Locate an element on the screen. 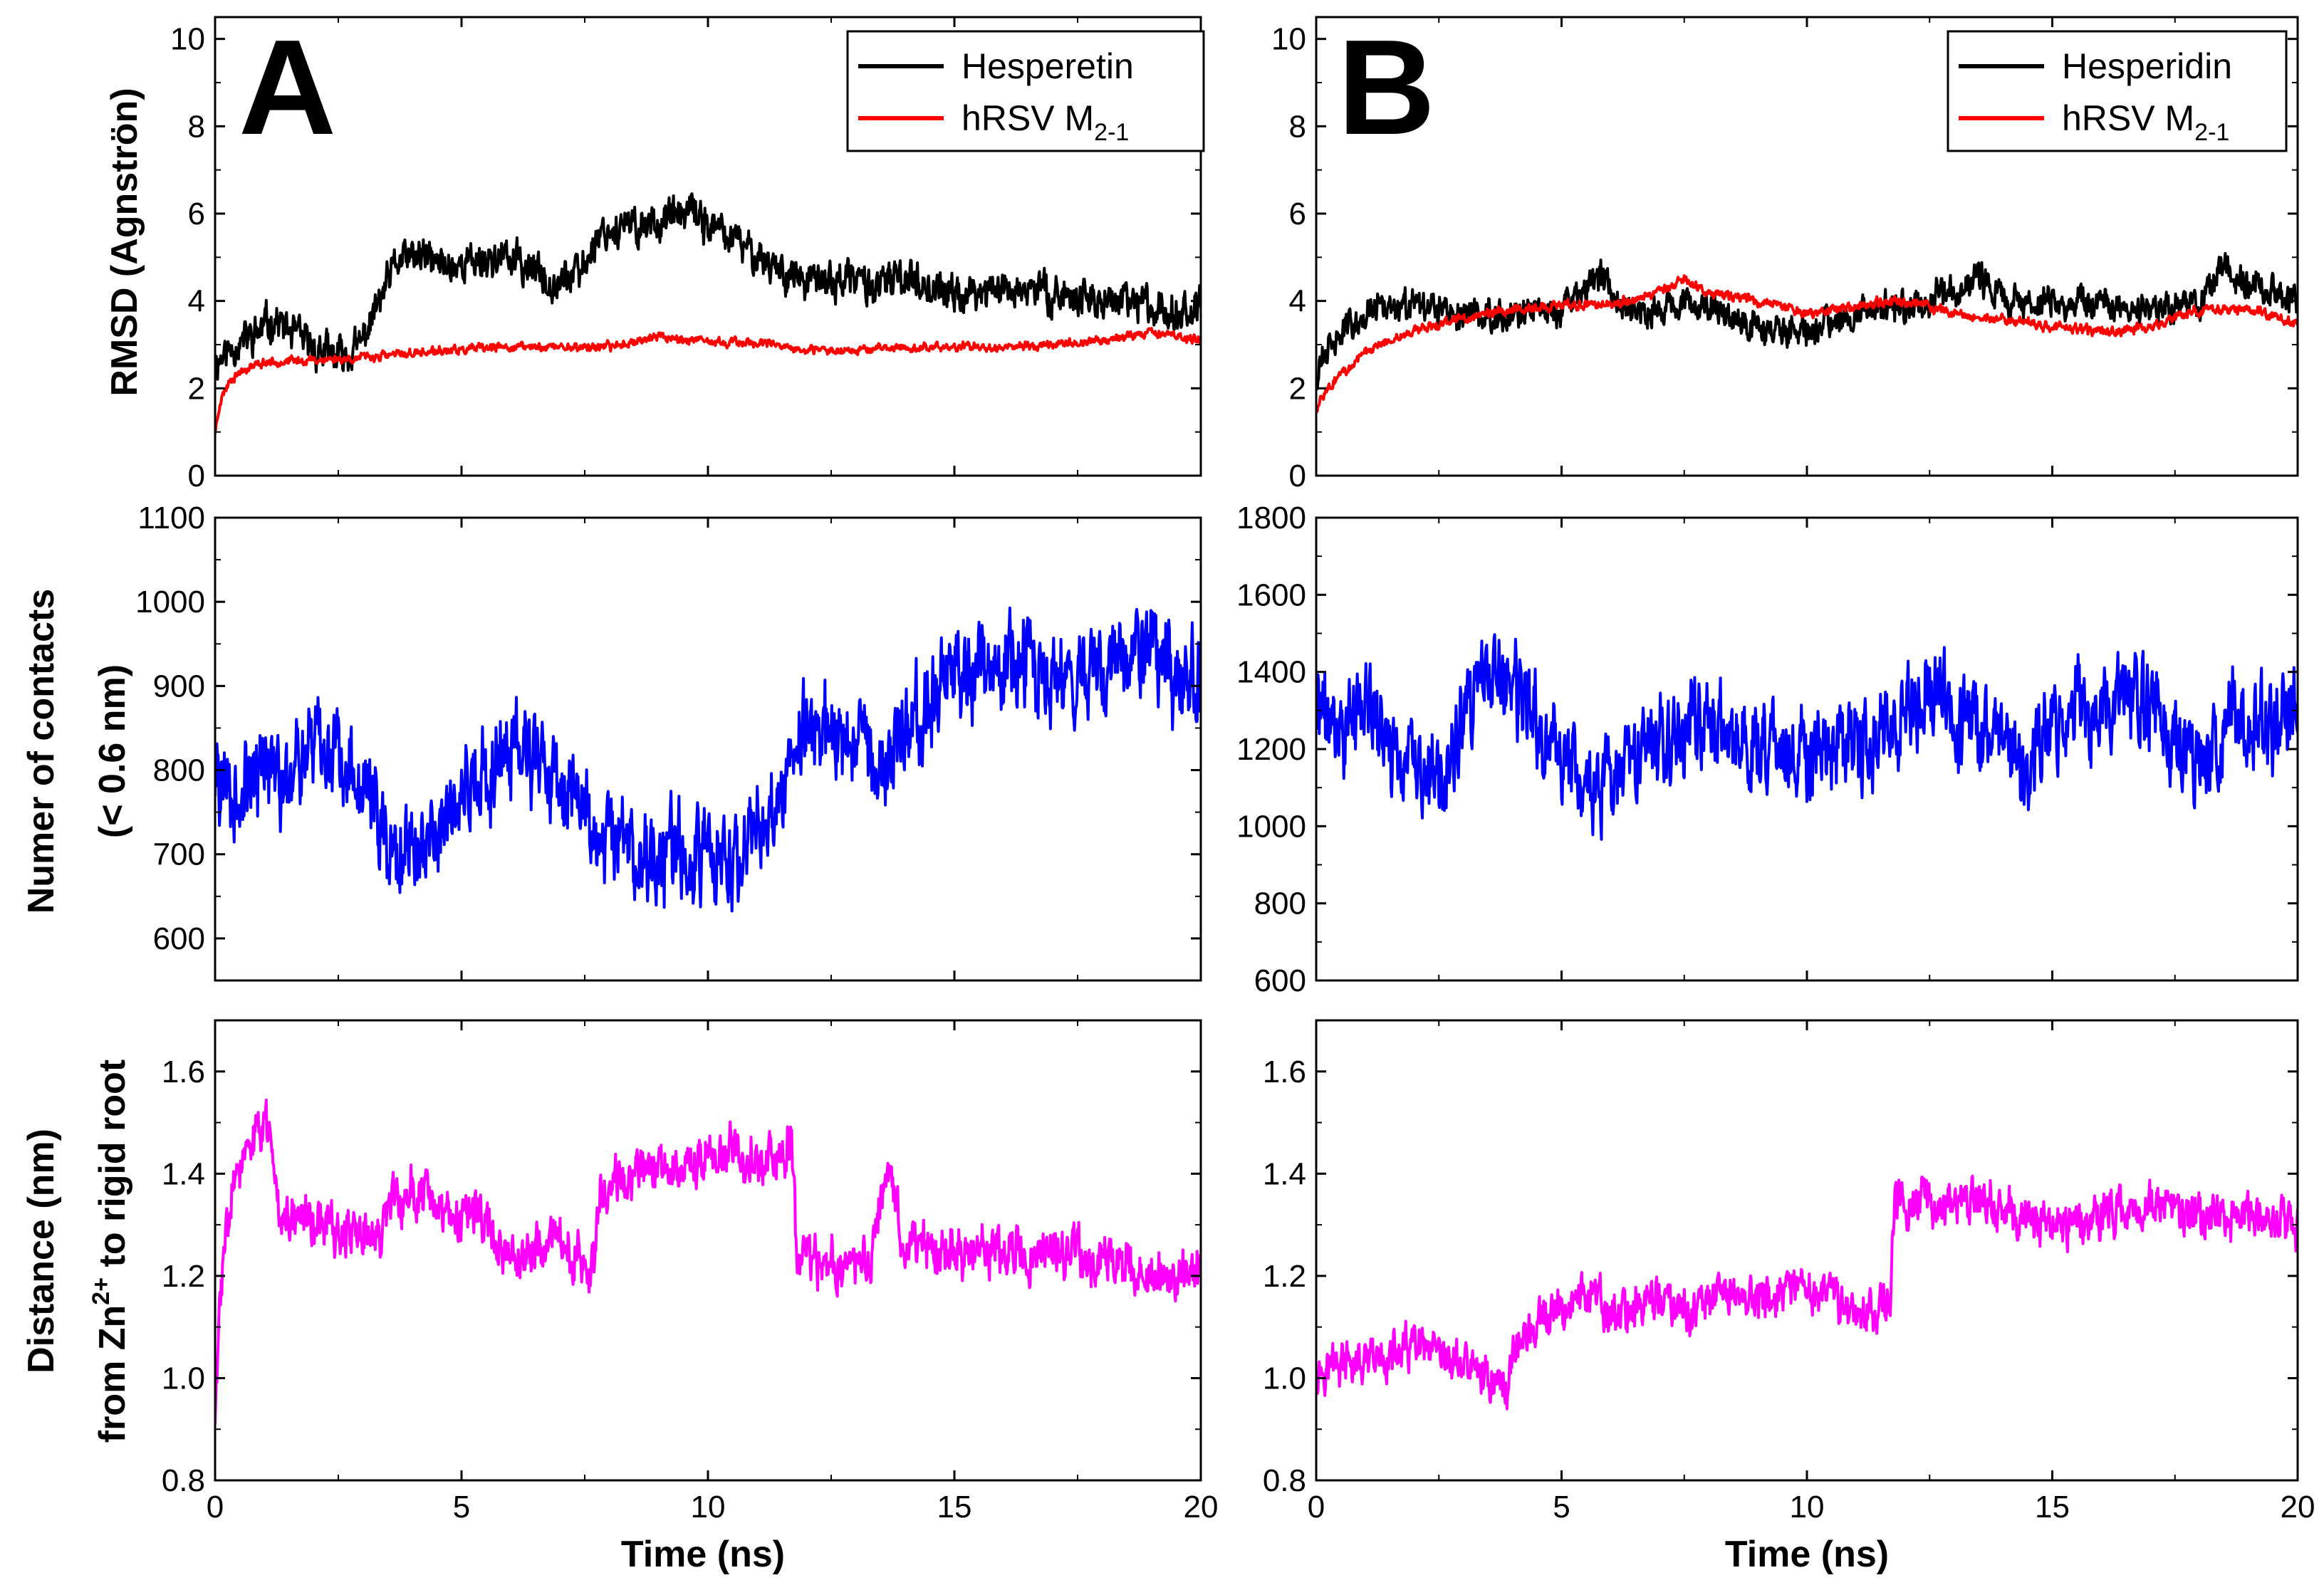 The width and height of the screenshot is (2324, 1590). legend-b-frame is located at coordinates (2117, 91).